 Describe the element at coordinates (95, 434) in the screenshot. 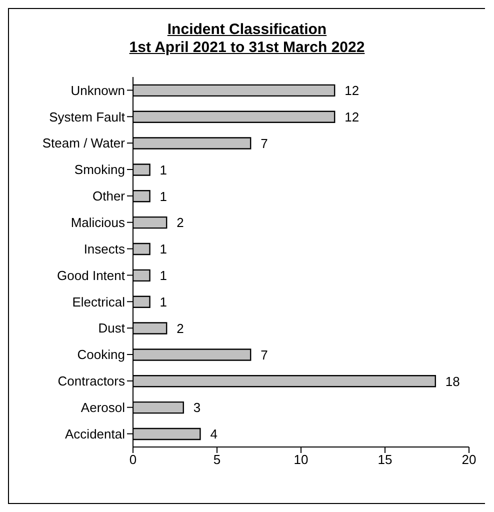

I see `y-tick-label: Accidental` at that location.